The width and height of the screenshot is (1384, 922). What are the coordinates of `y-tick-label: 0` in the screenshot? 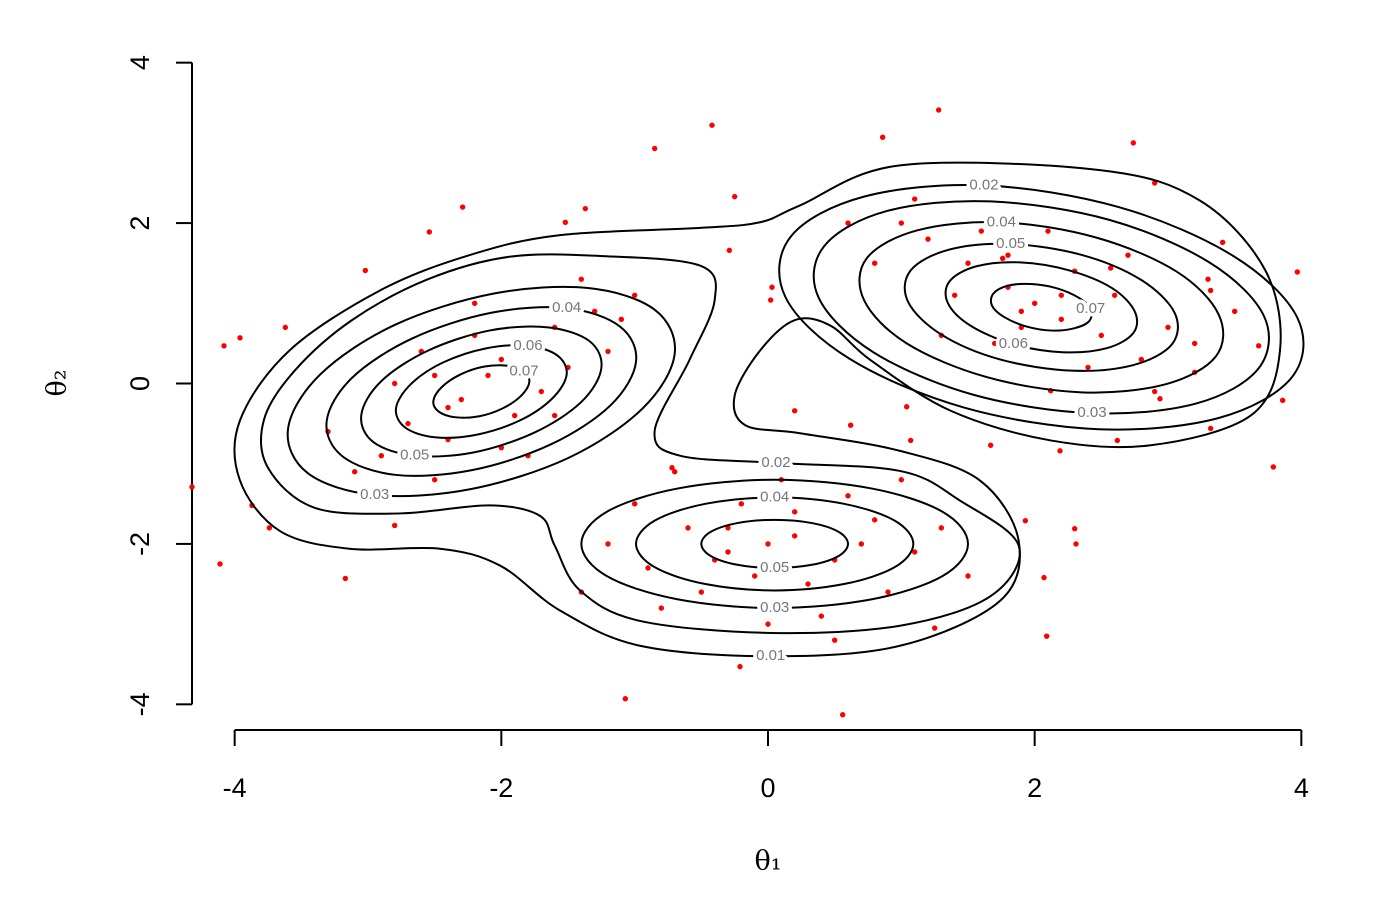 It's located at (140, 383).